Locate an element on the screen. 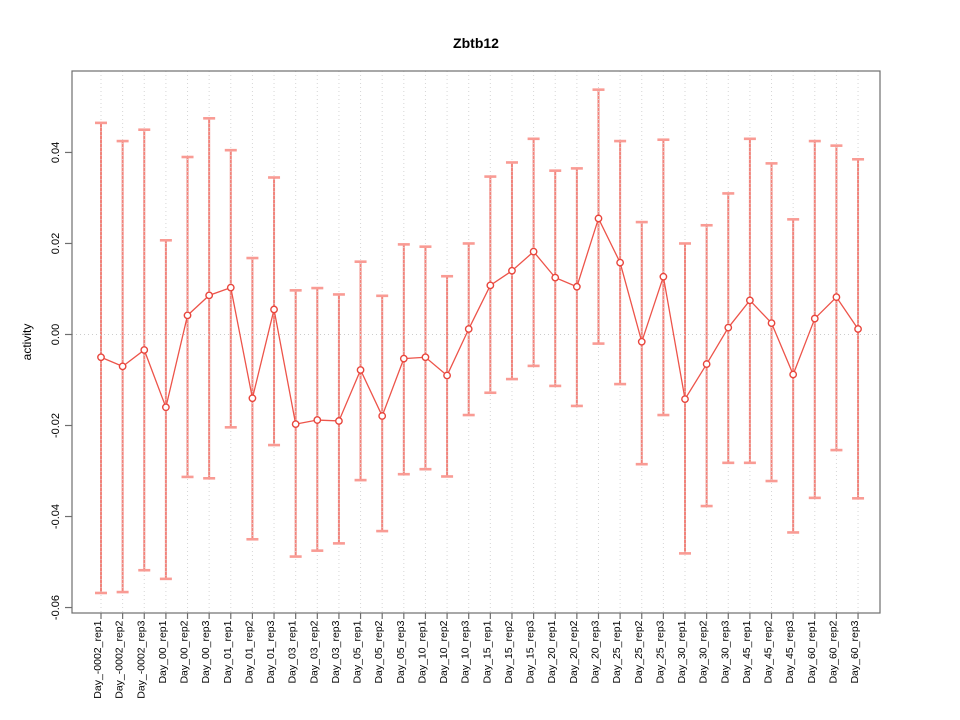 The height and width of the screenshot is (720, 960). x-tick-label: Day_01_rep3 is located at coordinates (271, 651).